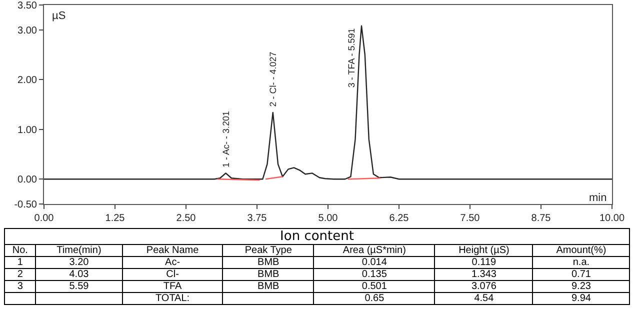 The width and height of the screenshot is (634, 326). What do you see at coordinates (581, 262) in the screenshot?
I see `text: n.a.` at bounding box center [581, 262].